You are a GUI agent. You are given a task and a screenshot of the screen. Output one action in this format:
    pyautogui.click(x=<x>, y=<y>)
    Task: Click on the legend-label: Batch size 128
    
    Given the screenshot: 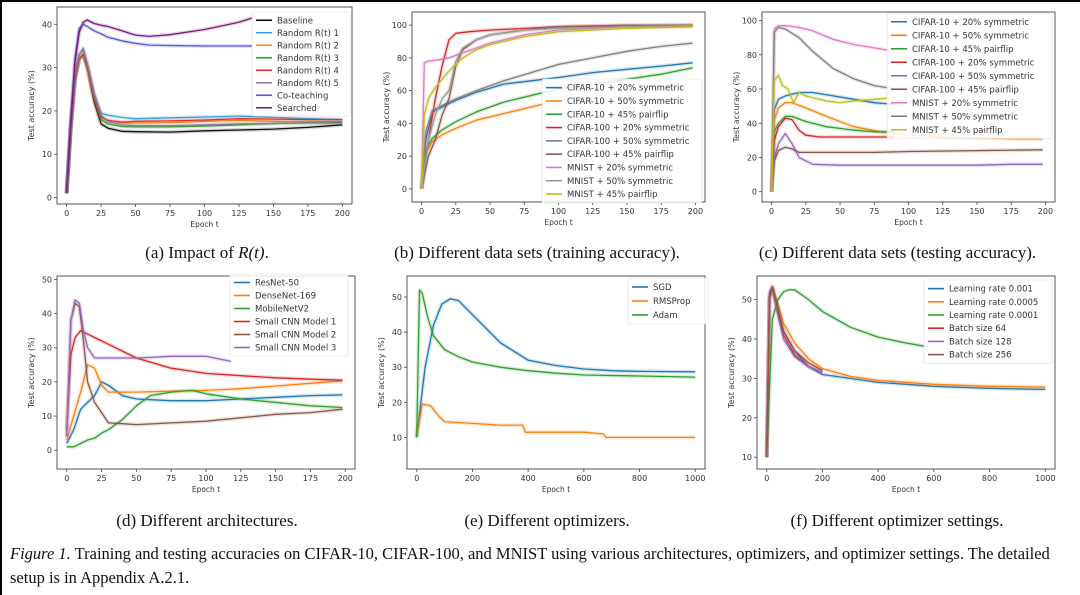 What is the action you would take?
    pyautogui.click(x=980, y=342)
    